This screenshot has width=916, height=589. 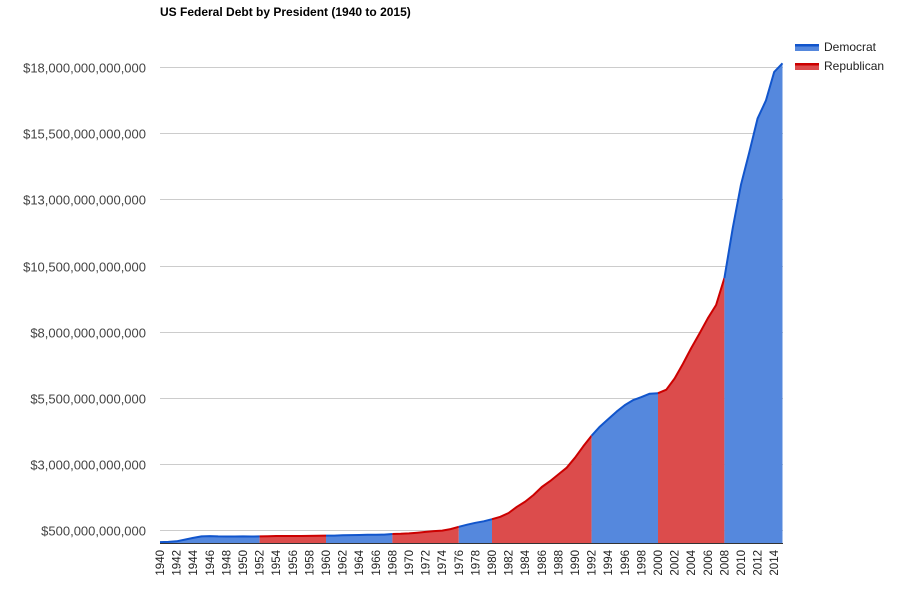 What do you see at coordinates (742, 563) in the screenshot?
I see `x-tick-label: 2010` at bounding box center [742, 563].